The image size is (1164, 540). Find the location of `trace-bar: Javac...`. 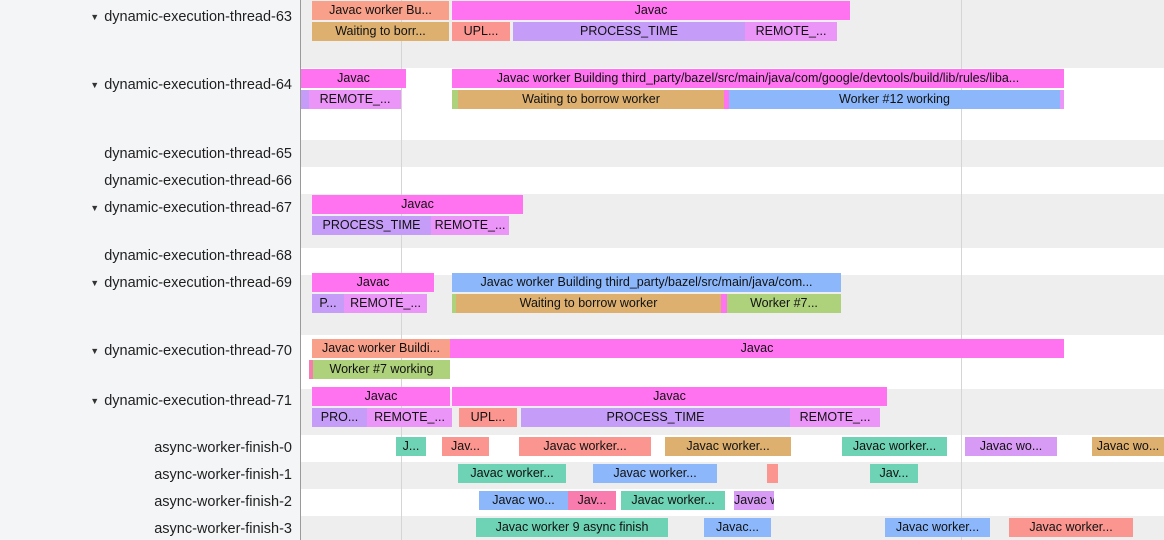

trace-bar: Javac... is located at coordinates (737, 527).